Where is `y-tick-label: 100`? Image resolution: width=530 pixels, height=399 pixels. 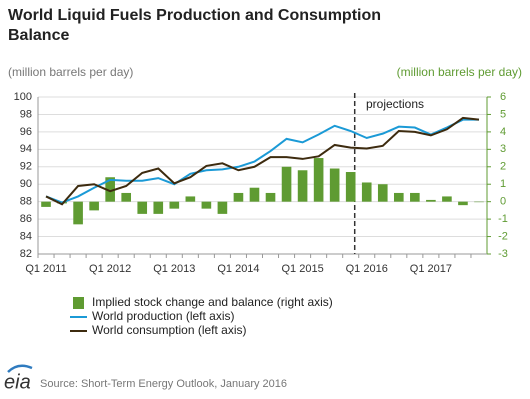 y-tick-label: 100 is located at coordinates (23, 97).